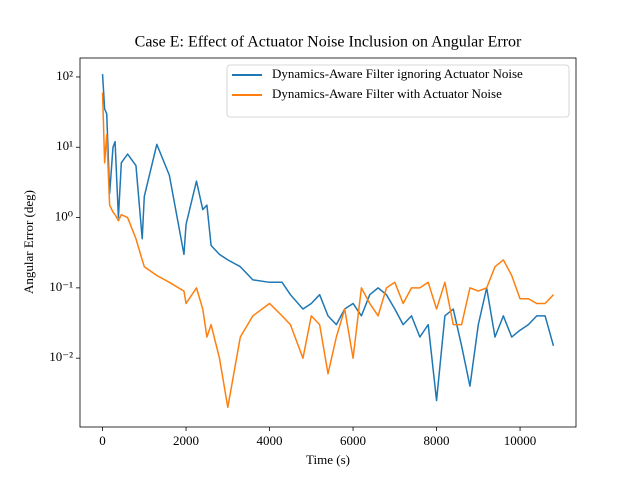  What do you see at coordinates (102, 440) in the screenshot?
I see `x-tick-label: 0` at bounding box center [102, 440].